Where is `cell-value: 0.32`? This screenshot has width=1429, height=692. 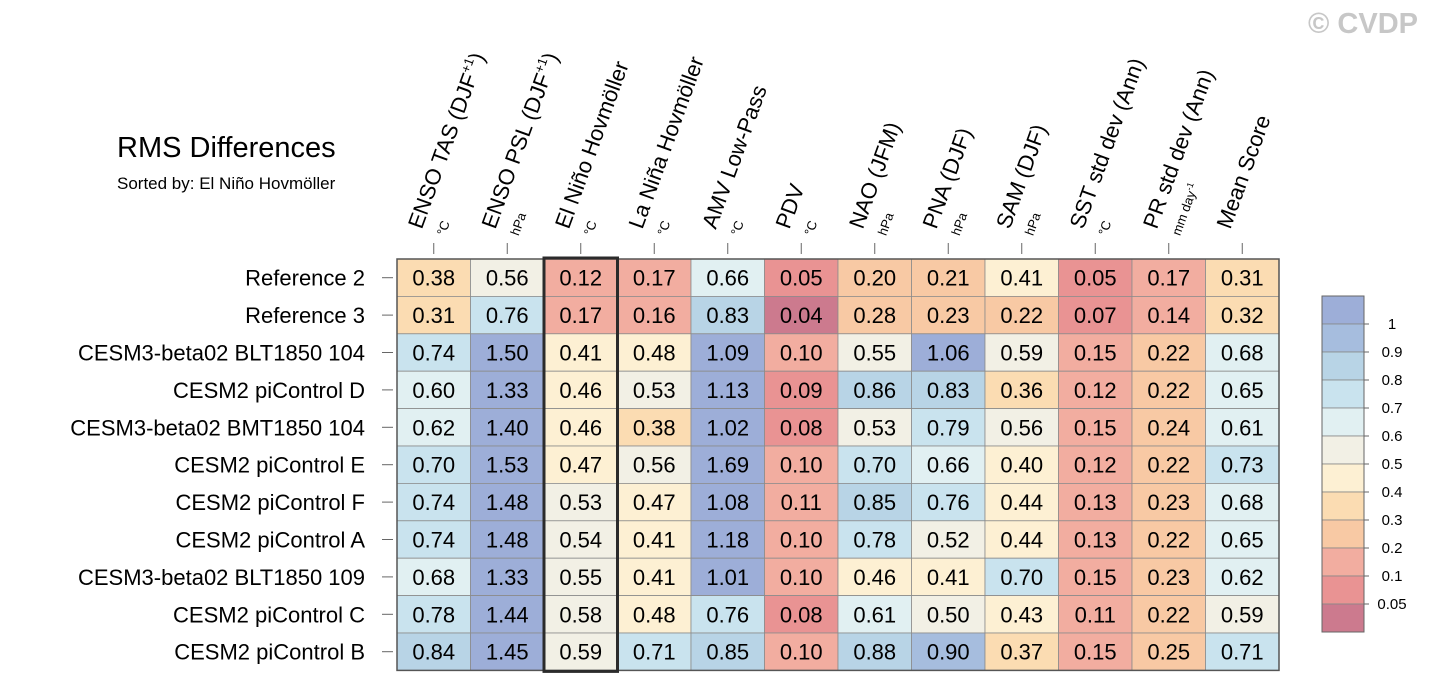
cell-value: 0.32 is located at coordinates (1242, 315).